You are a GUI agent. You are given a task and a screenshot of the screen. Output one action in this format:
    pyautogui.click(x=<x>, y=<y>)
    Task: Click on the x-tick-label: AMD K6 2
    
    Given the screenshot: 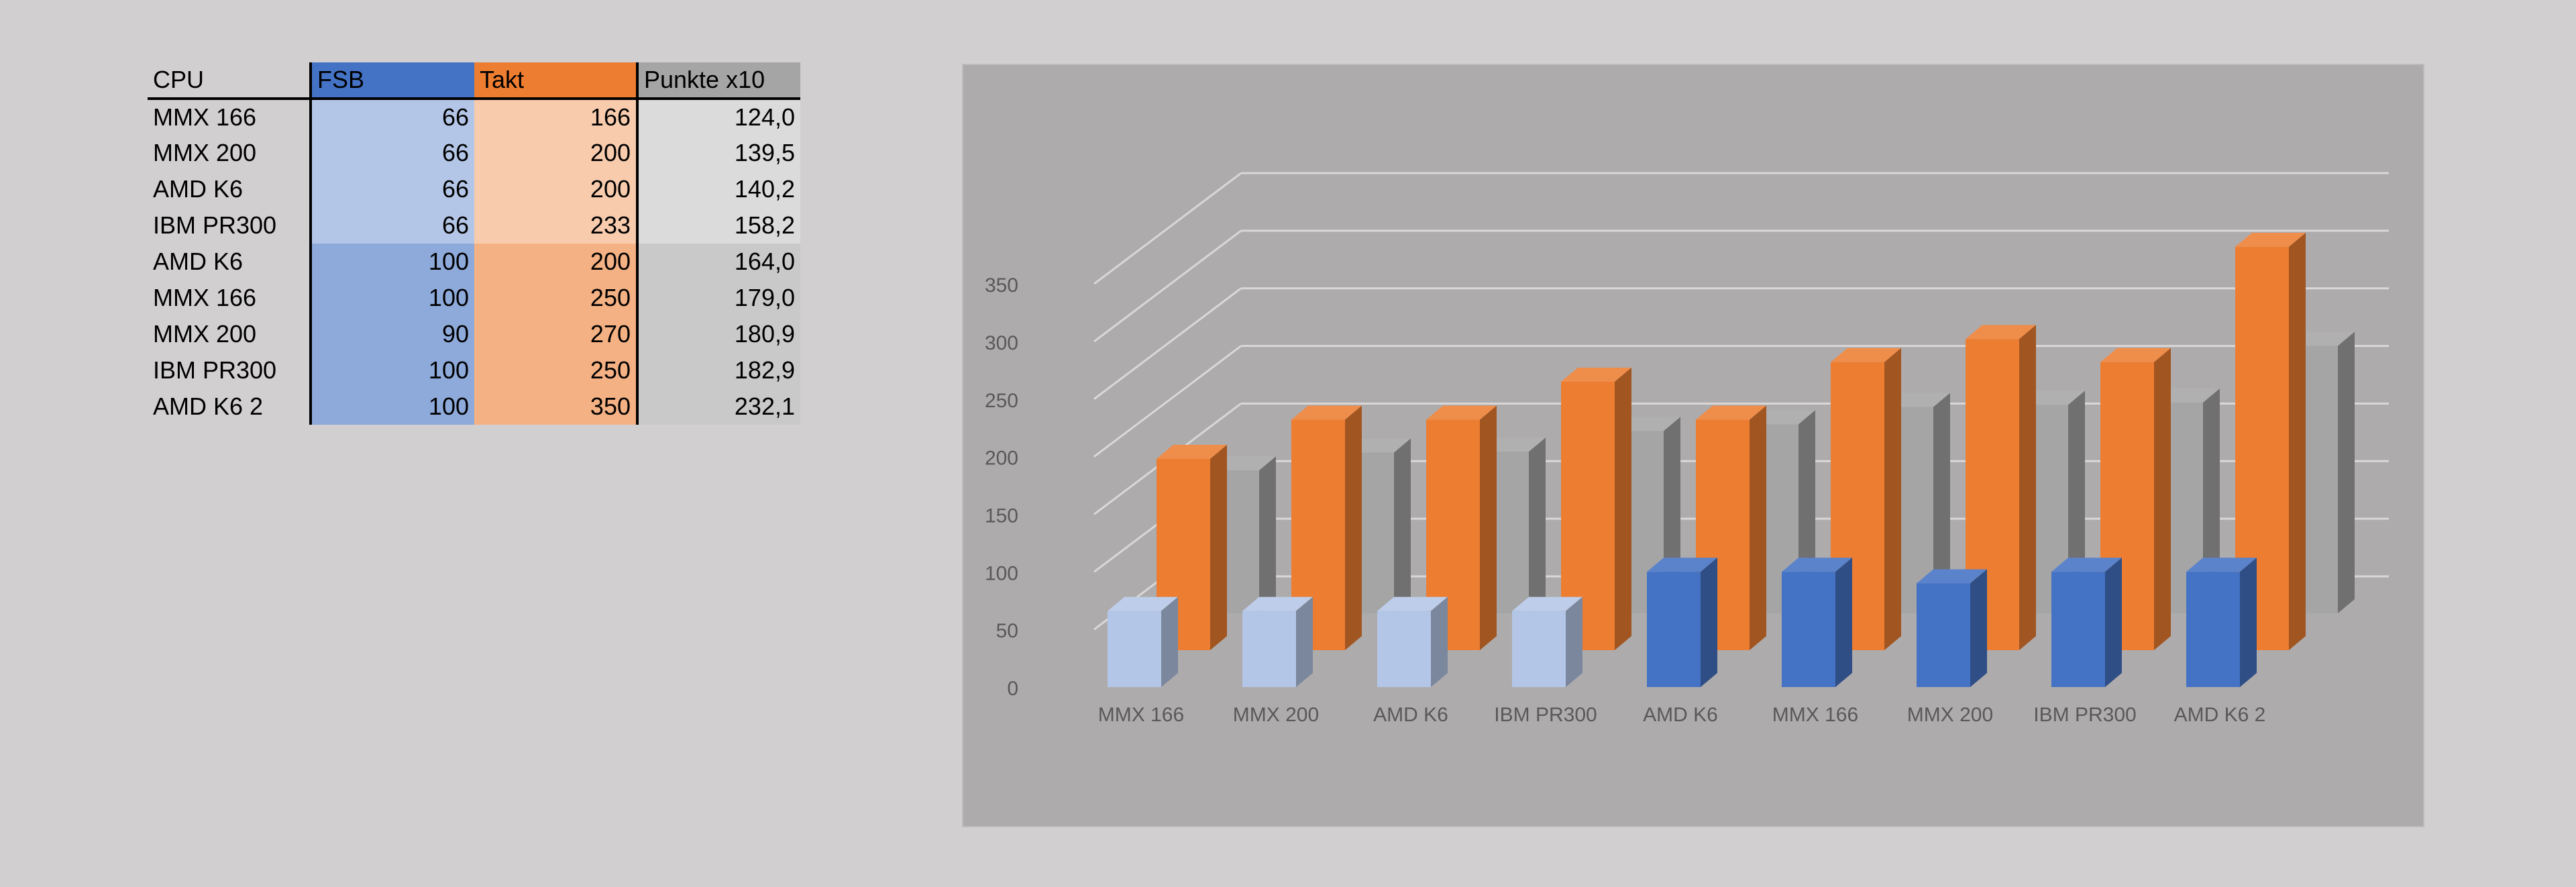 What is the action you would take?
    pyautogui.click(x=2220, y=715)
    